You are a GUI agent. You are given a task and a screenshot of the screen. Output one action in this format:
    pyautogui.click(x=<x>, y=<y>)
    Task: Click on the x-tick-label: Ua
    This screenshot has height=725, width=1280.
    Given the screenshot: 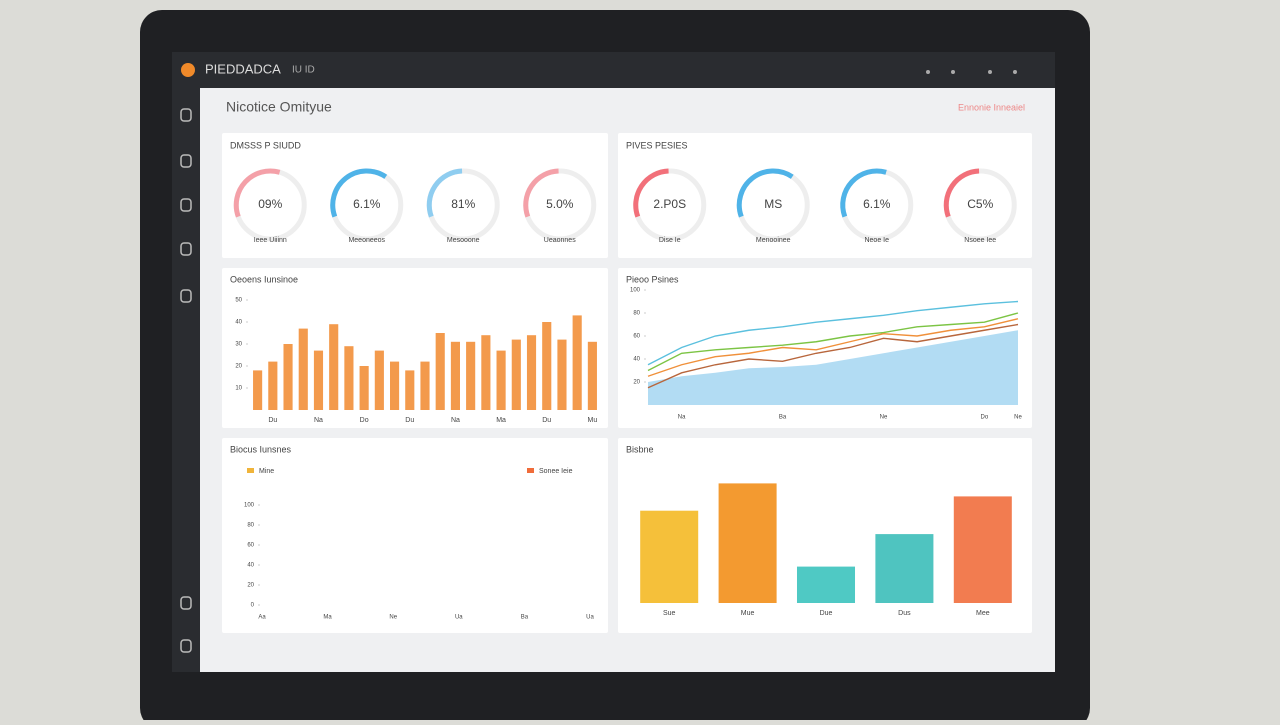 What is the action you would take?
    pyautogui.click(x=590, y=618)
    